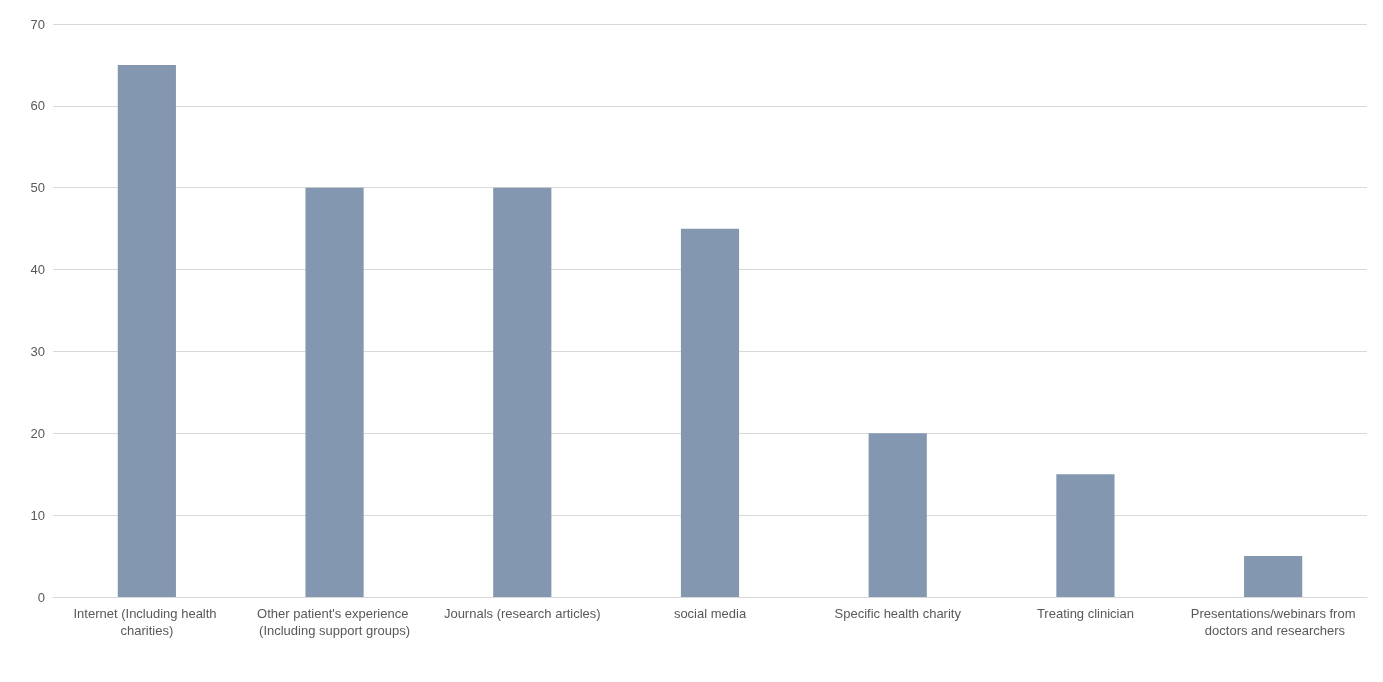 Image resolution: width=1383 pixels, height=682 pixels. What do you see at coordinates (37, 515) in the screenshot?
I see `y-tick-label: 10` at bounding box center [37, 515].